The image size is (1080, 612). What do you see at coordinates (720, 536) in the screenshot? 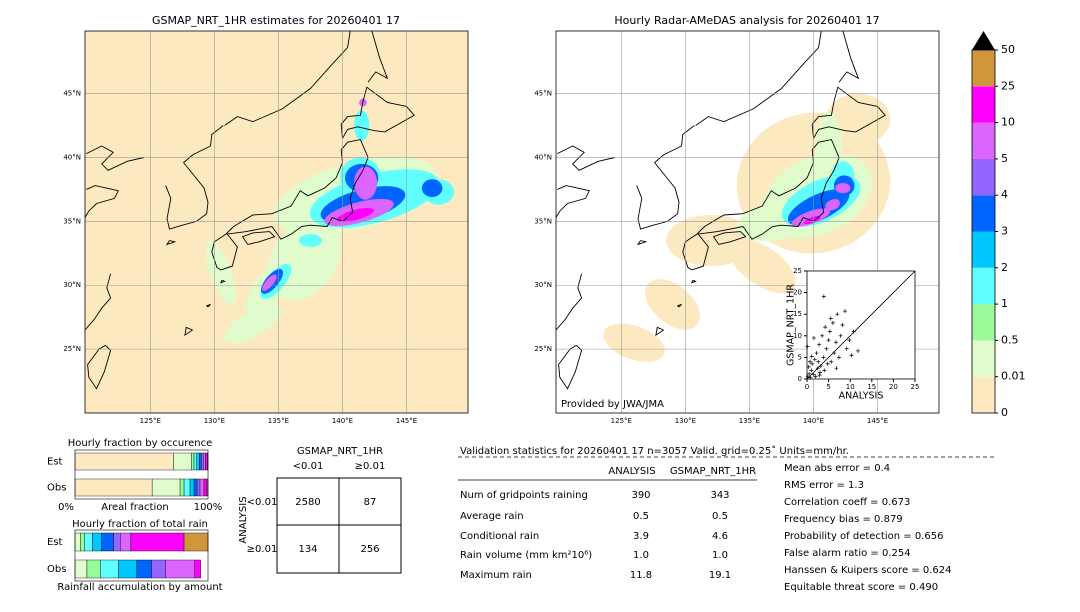
I see `stat-value: 4.6` at bounding box center [720, 536].